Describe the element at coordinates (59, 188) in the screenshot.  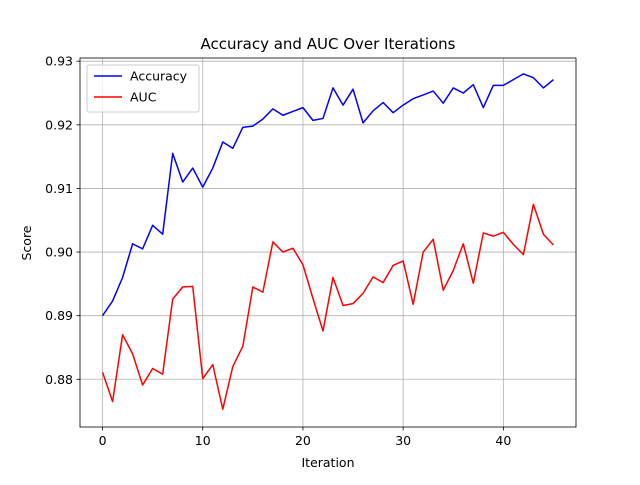
I see `y-tick-label: 0.91` at that location.